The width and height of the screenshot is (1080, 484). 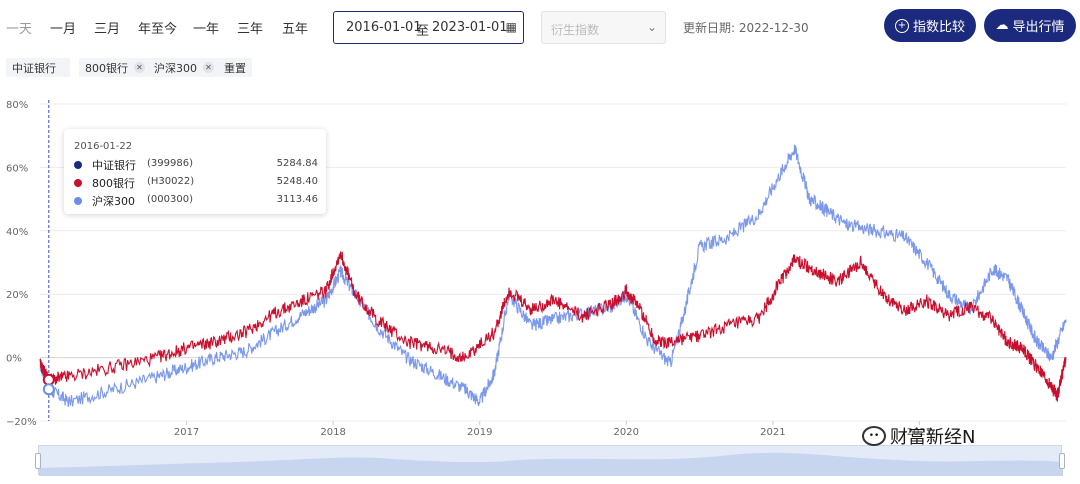 What do you see at coordinates (651, 27) in the screenshot?
I see `chevron-down-icon: ⌄` at bounding box center [651, 27].